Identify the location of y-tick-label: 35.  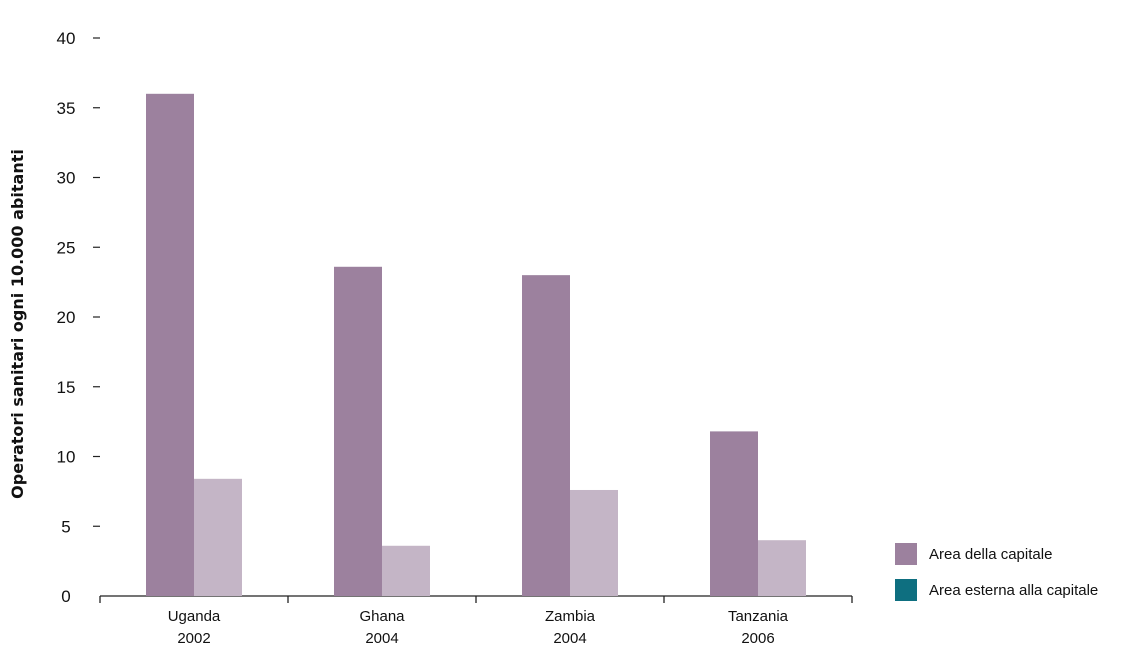
(66, 108).